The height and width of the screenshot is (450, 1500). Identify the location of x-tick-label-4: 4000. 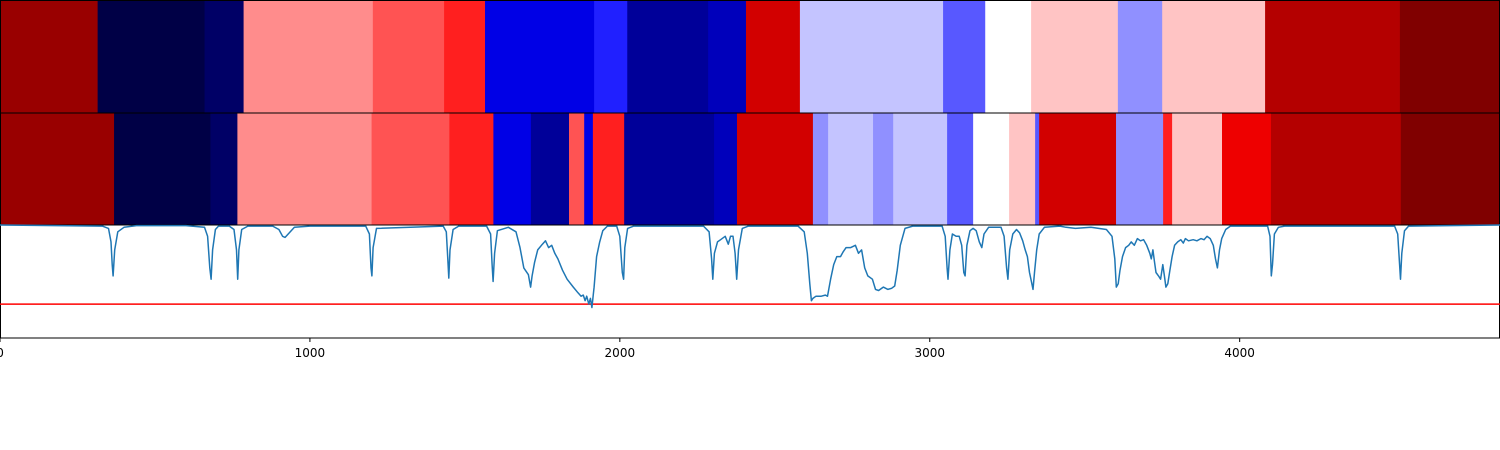
(1239, 353).